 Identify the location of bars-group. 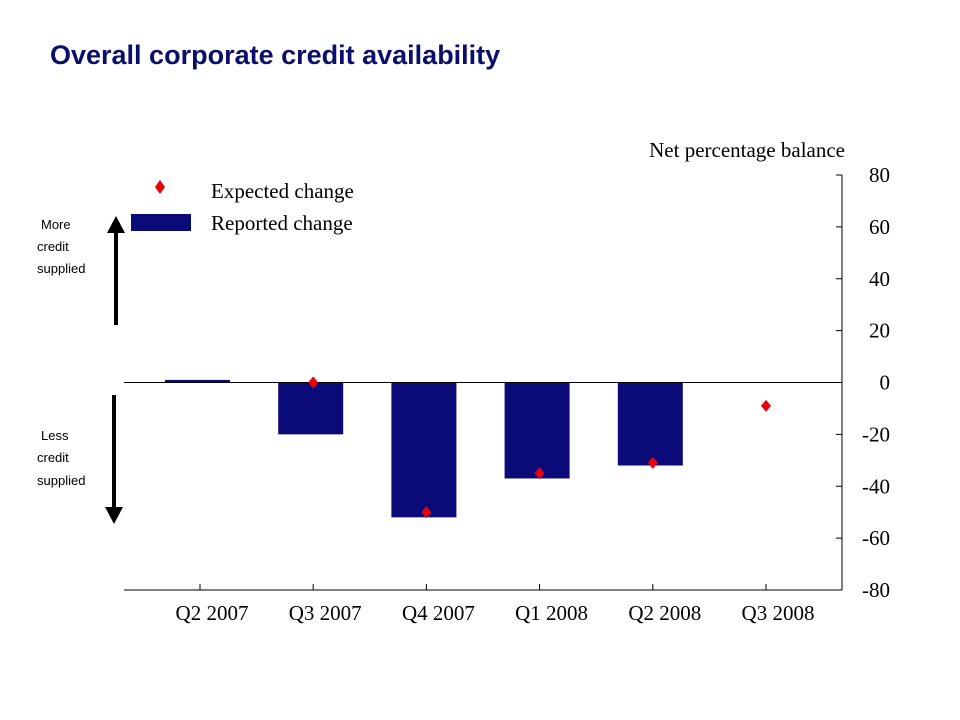
(424, 448).